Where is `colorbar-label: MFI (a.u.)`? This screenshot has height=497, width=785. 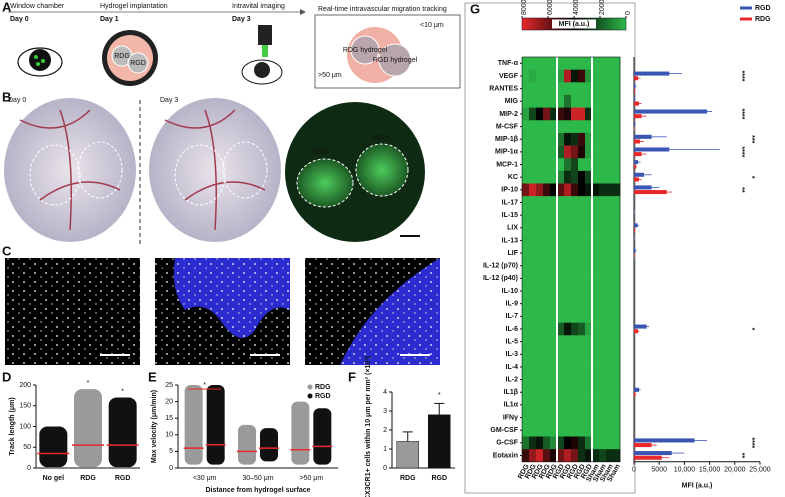 colorbar-label: MFI (a.u.) is located at coordinates (574, 24).